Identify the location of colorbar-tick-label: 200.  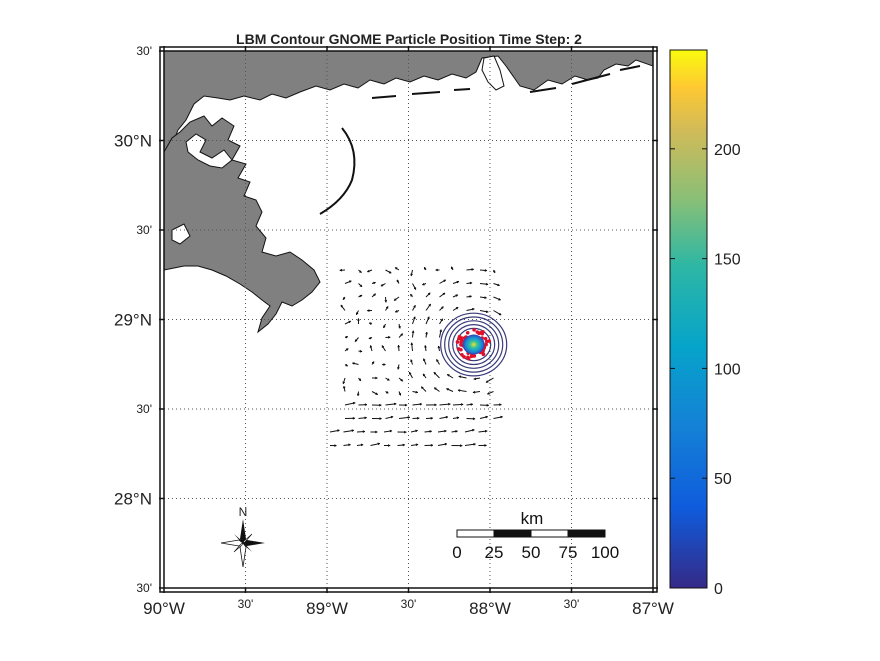
(727, 150).